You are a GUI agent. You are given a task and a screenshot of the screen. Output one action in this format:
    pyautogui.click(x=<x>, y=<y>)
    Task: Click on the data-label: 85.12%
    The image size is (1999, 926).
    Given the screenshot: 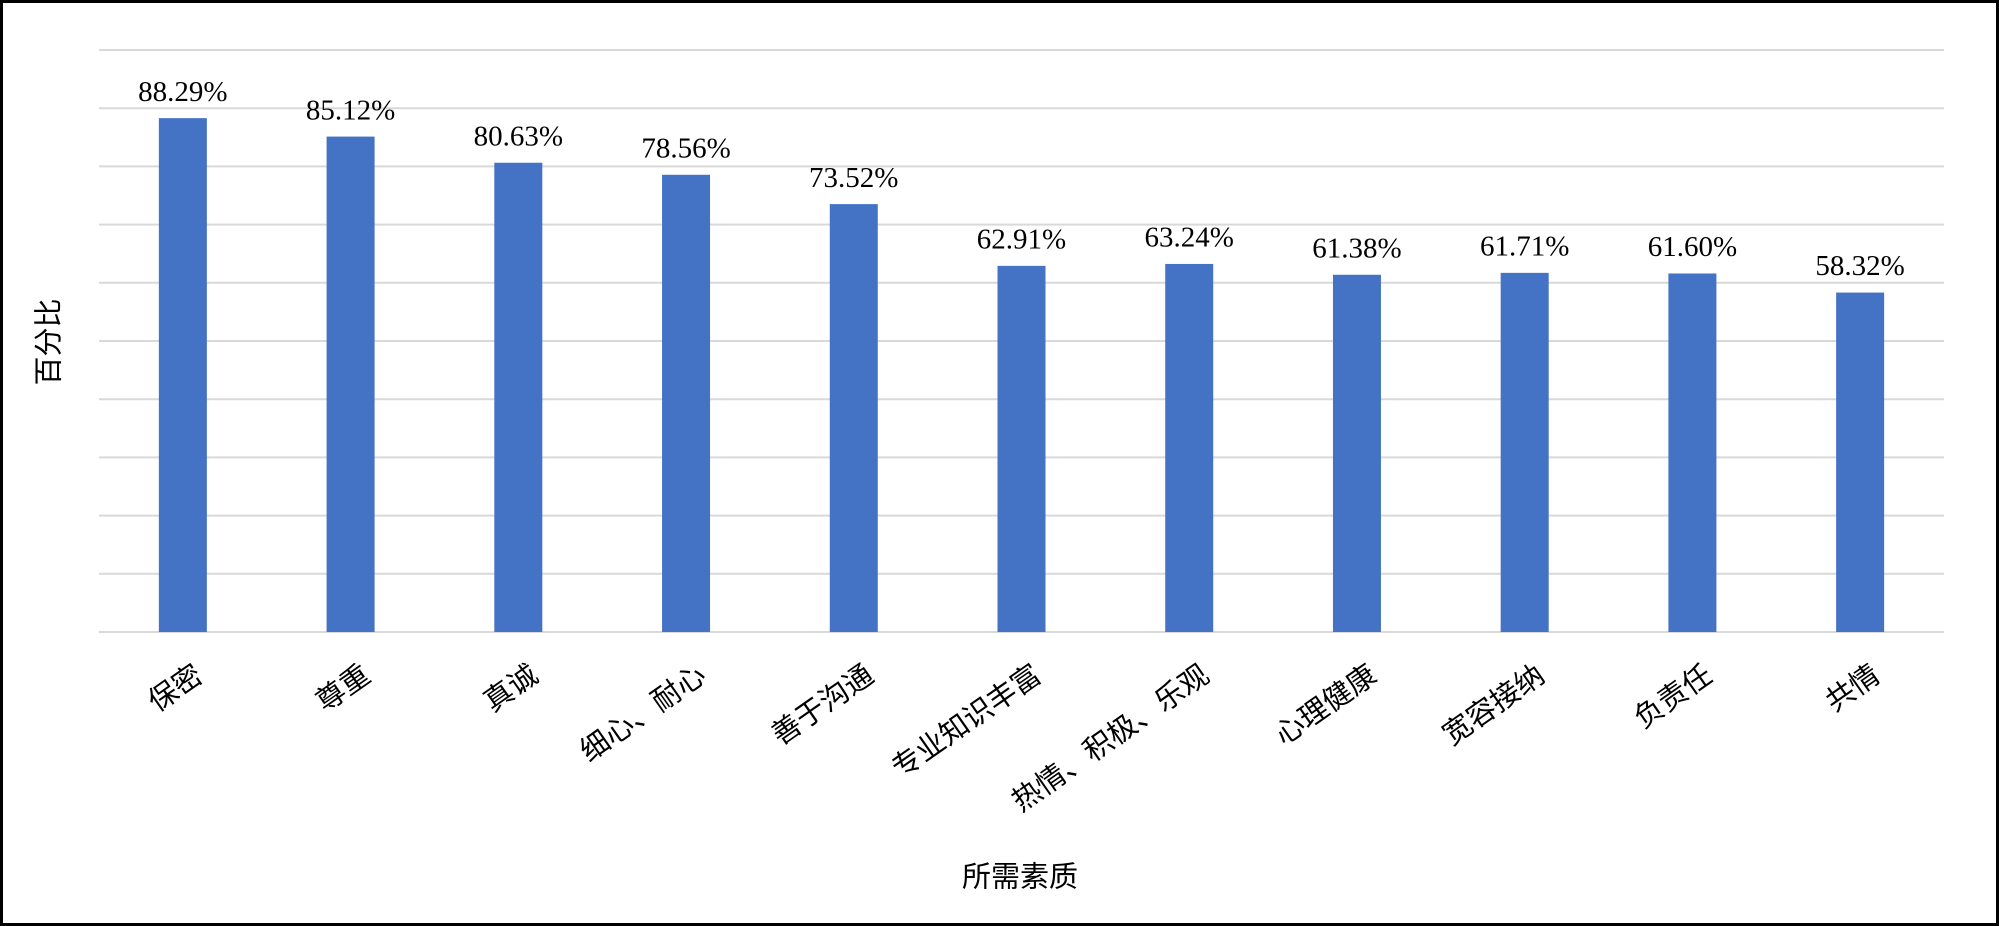 What is the action you would take?
    pyautogui.click(x=350, y=110)
    